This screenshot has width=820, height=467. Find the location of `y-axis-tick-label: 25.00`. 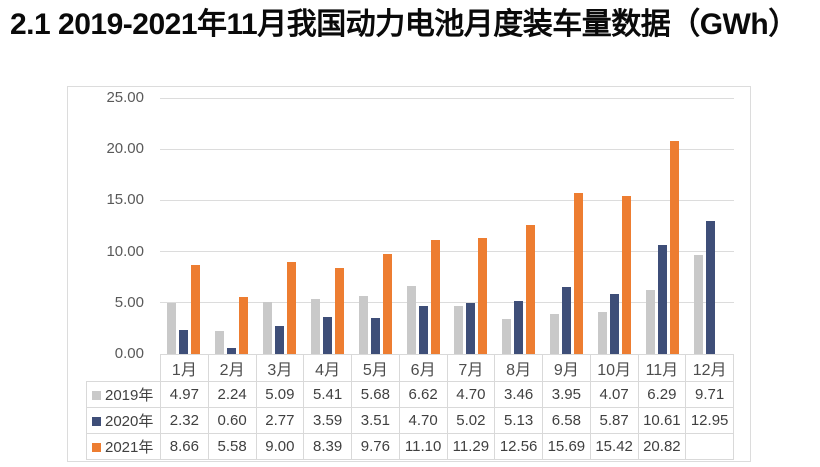

y-axis-tick-label: 25.00 is located at coordinates (125, 97).